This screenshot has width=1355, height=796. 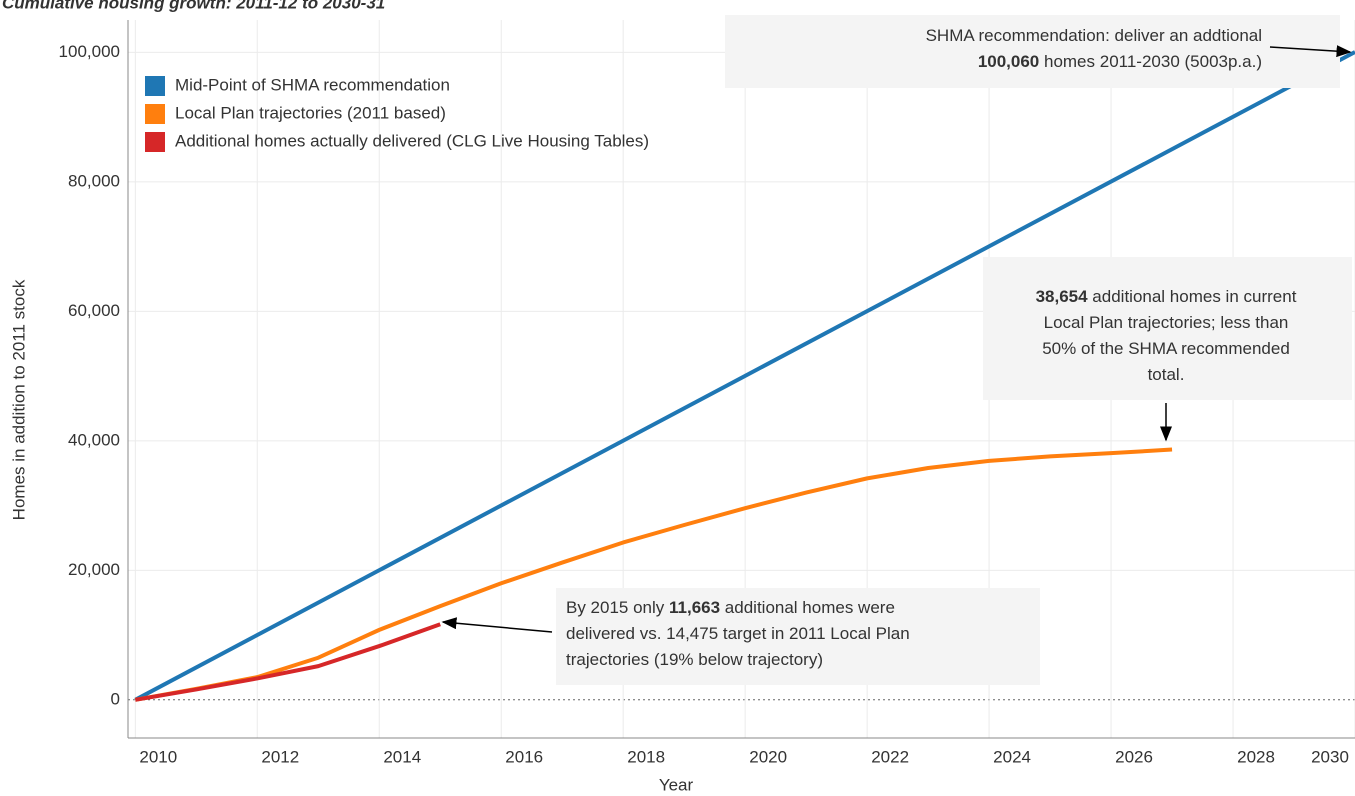 What do you see at coordinates (89, 51) in the screenshot?
I see `y-tick-label: 100,000` at bounding box center [89, 51].